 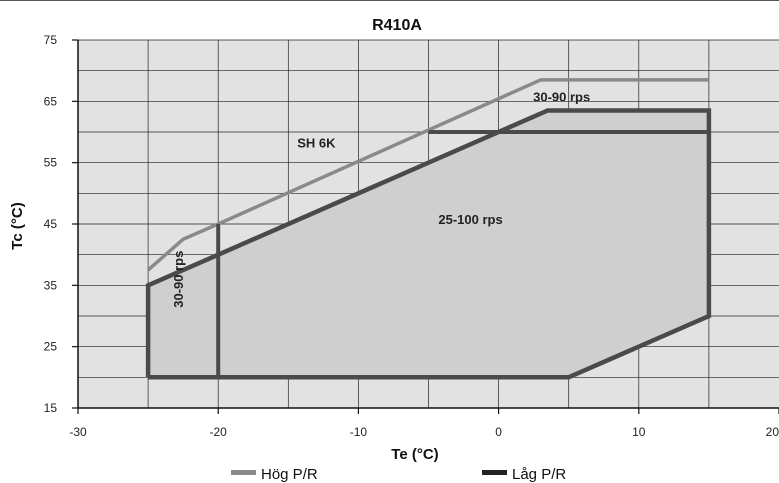 I want to click on y-tick-label: 65, so click(x=51, y=101).